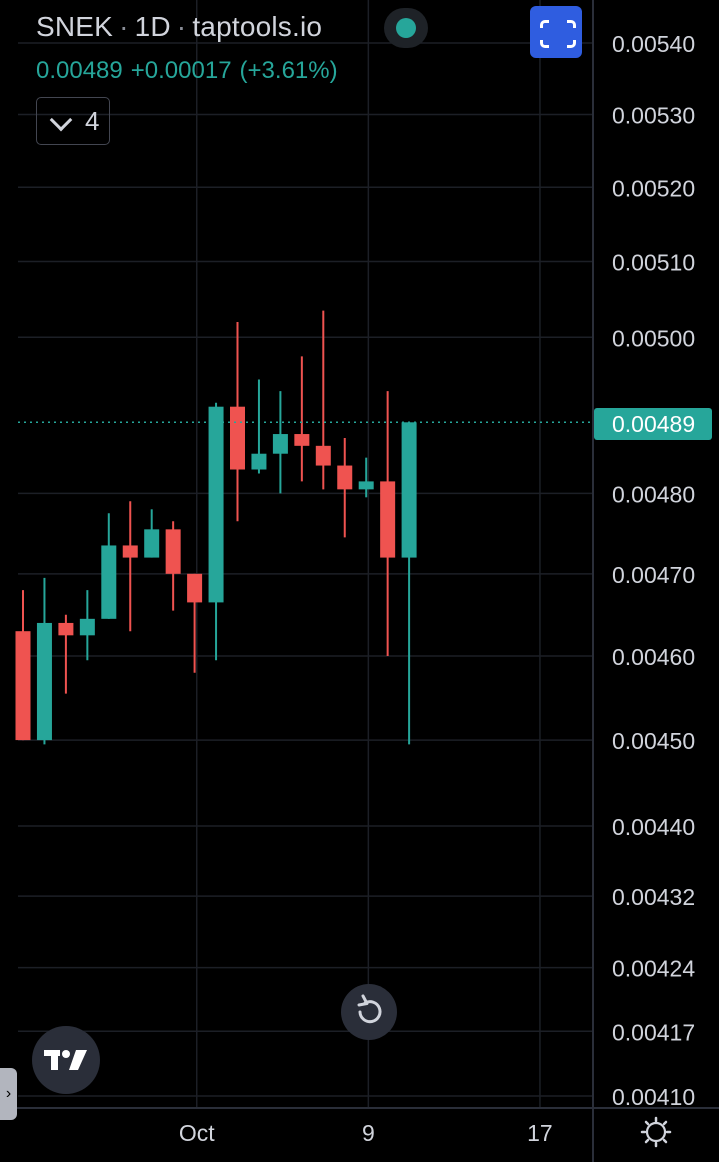 The image size is (719, 1162). I want to click on tradingview-logo-icon, so click(65, 1060).